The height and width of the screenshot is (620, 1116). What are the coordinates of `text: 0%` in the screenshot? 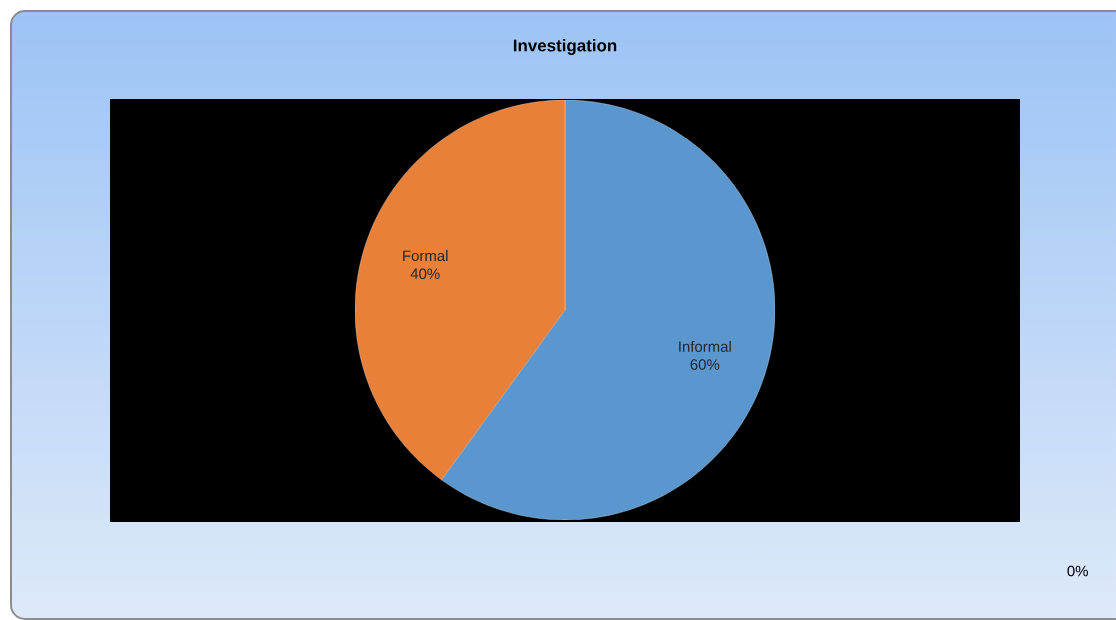 It's located at (1077, 571).